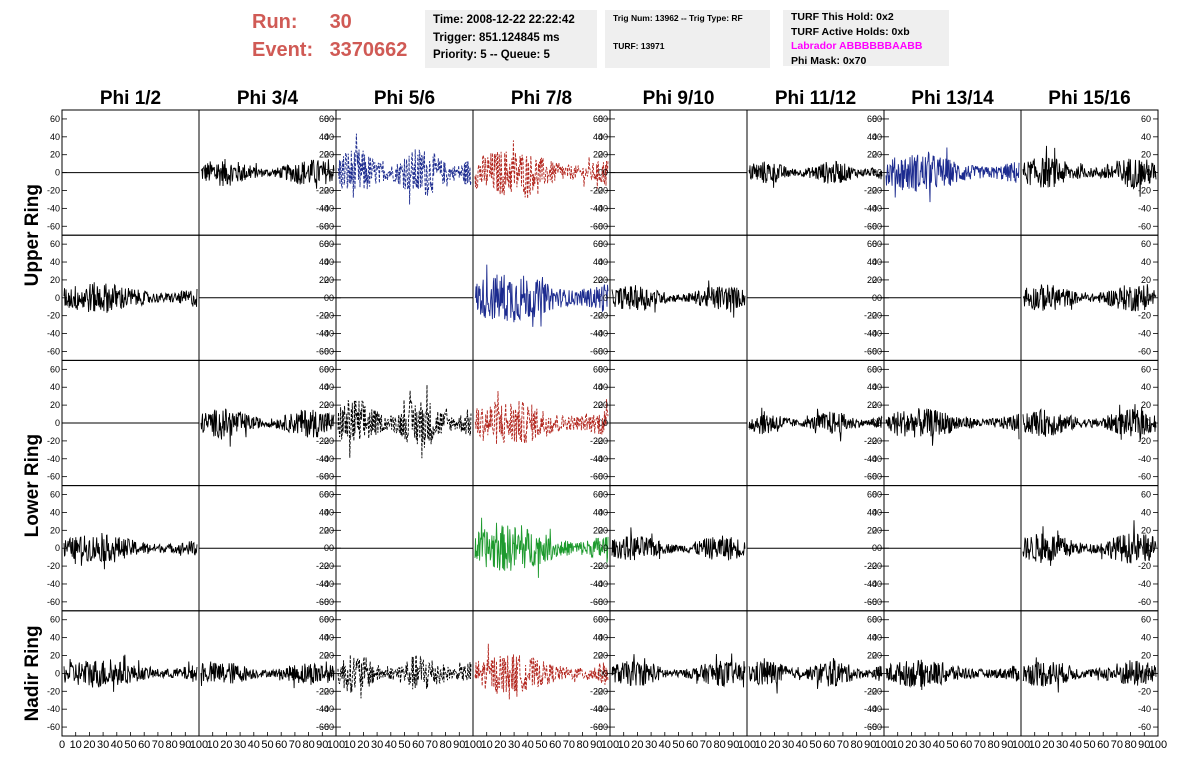 This screenshot has height=772, width=1196. Describe the element at coordinates (329, 50) in the screenshot. I see `event-line: Event: 3370662` at that location.